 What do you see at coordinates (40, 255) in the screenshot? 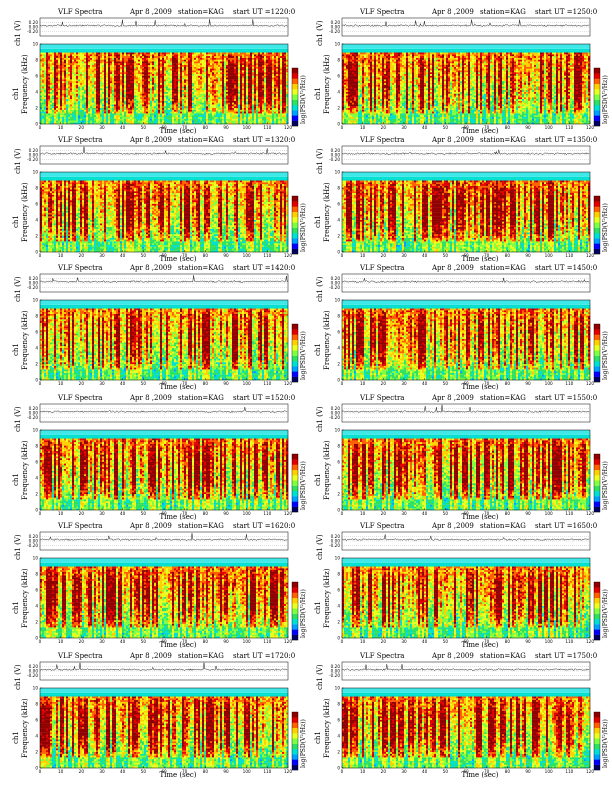
I see `x-tick-label: 0` at bounding box center [40, 255].